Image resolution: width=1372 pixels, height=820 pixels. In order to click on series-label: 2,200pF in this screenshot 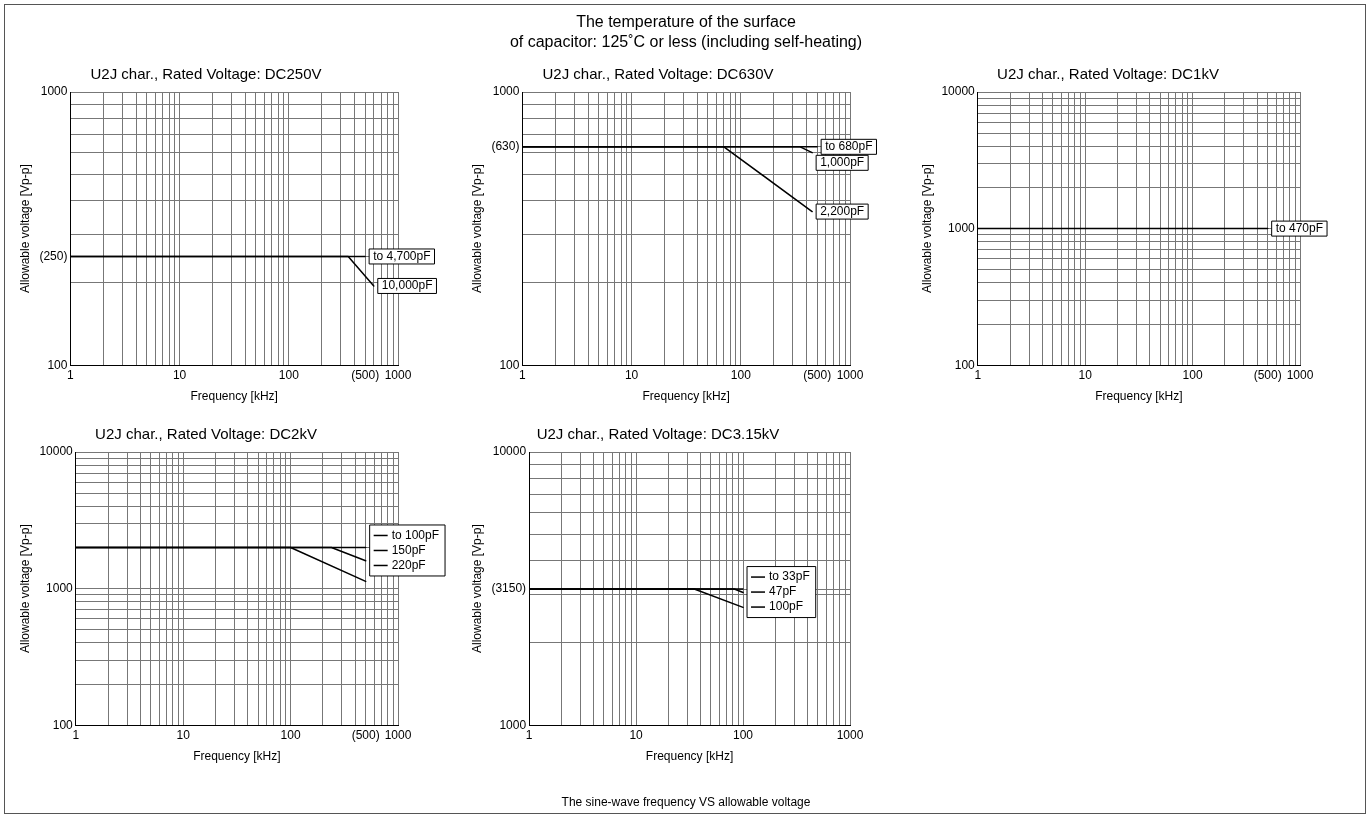, I will do `click(842, 210)`.